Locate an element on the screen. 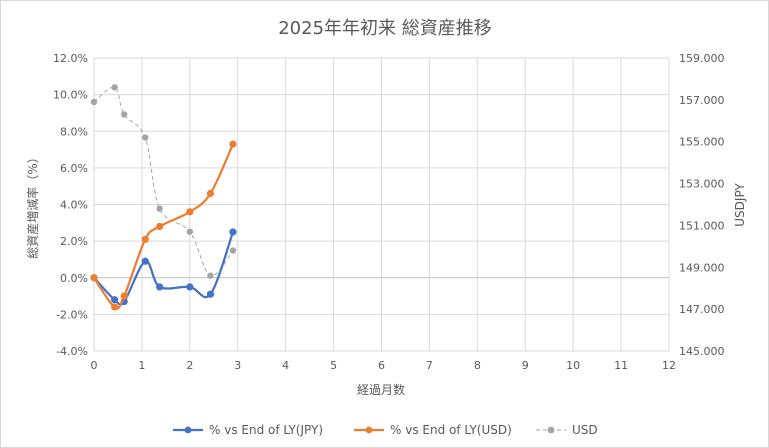 This screenshot has height=448, width=769. y2-tick-label: 151.000 is located at coordinates (702, 225).